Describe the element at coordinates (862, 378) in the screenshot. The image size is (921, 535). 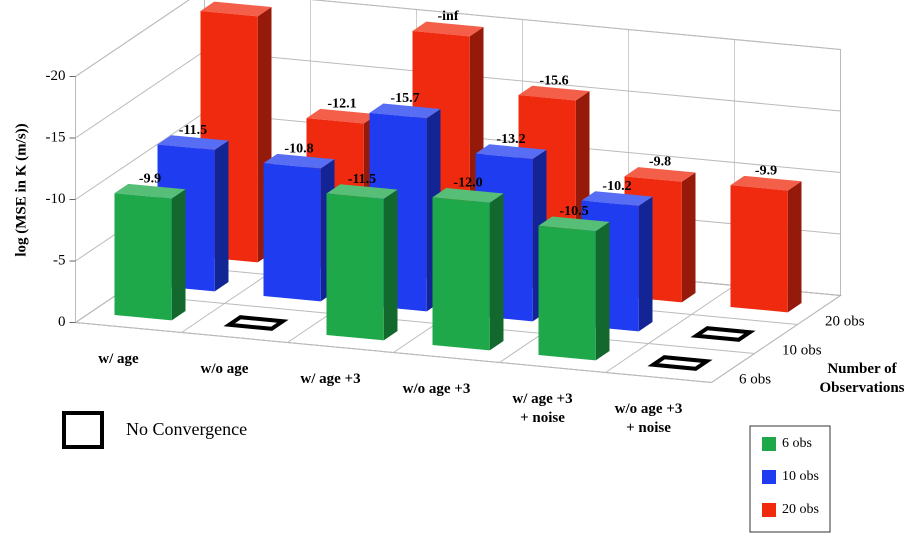
I see `depth-axis-title: Number of Observations` at that location.